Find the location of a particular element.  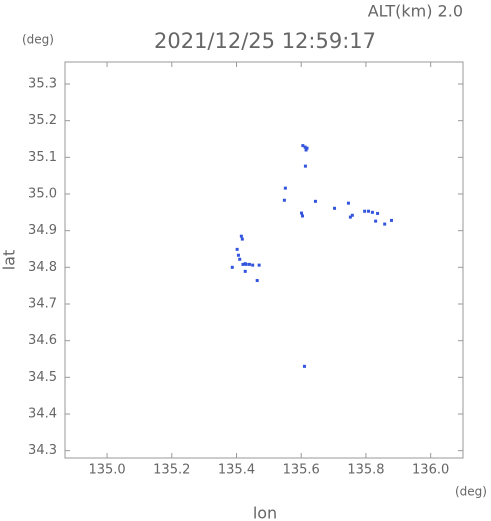

x-axis-label: lon is located at coordinates (265, 512).